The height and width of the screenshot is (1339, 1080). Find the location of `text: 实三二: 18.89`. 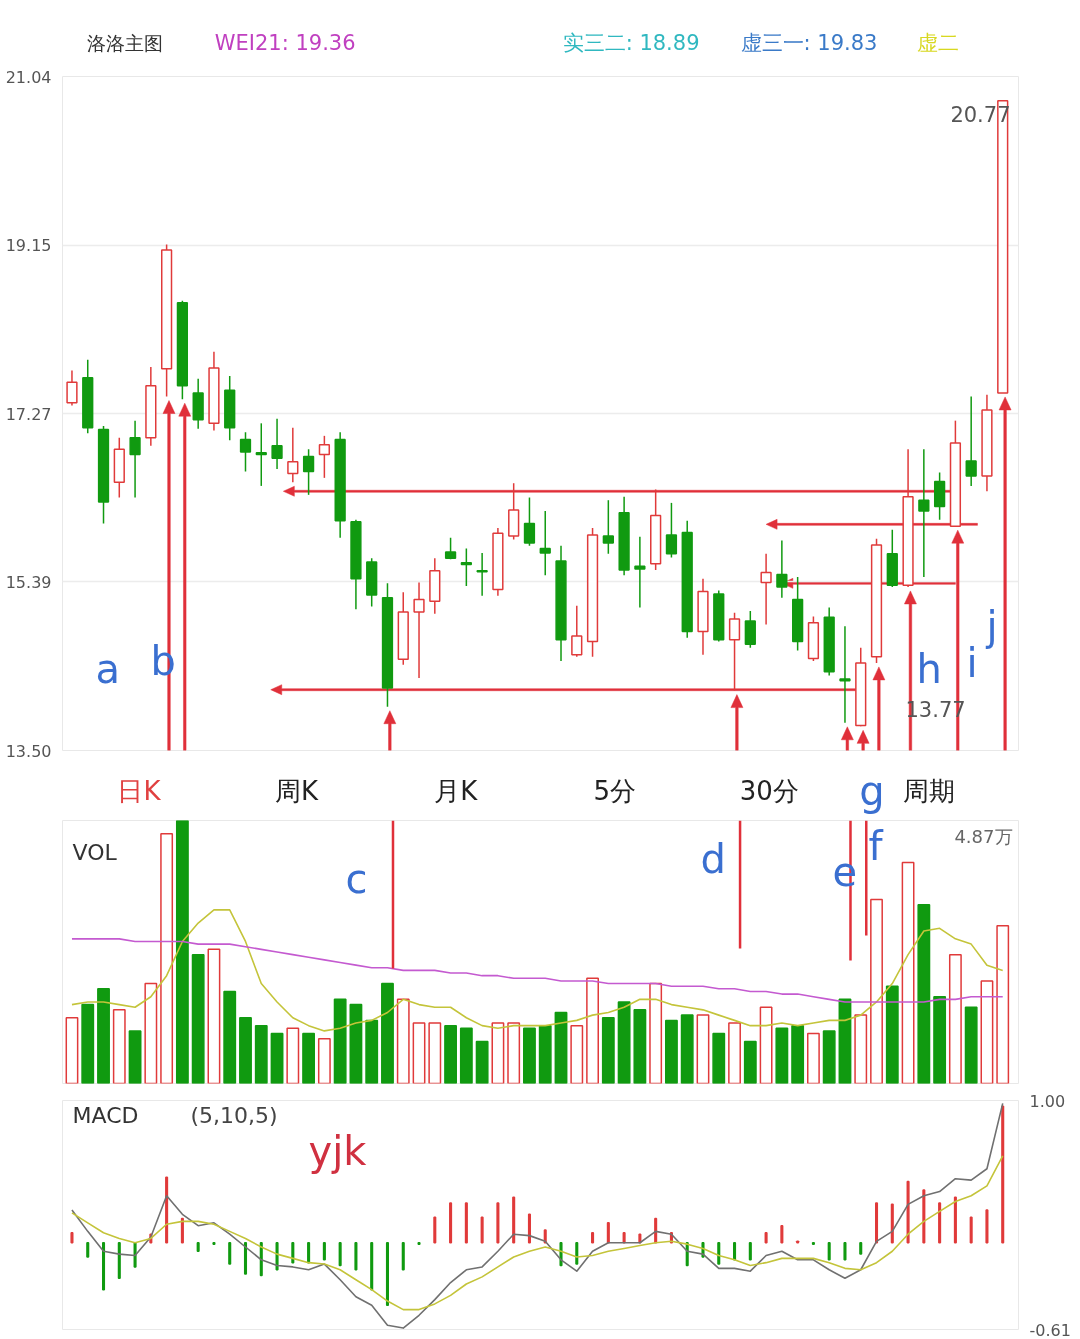

text: 实三二: 18.89 is located at coordinates (631, 42).